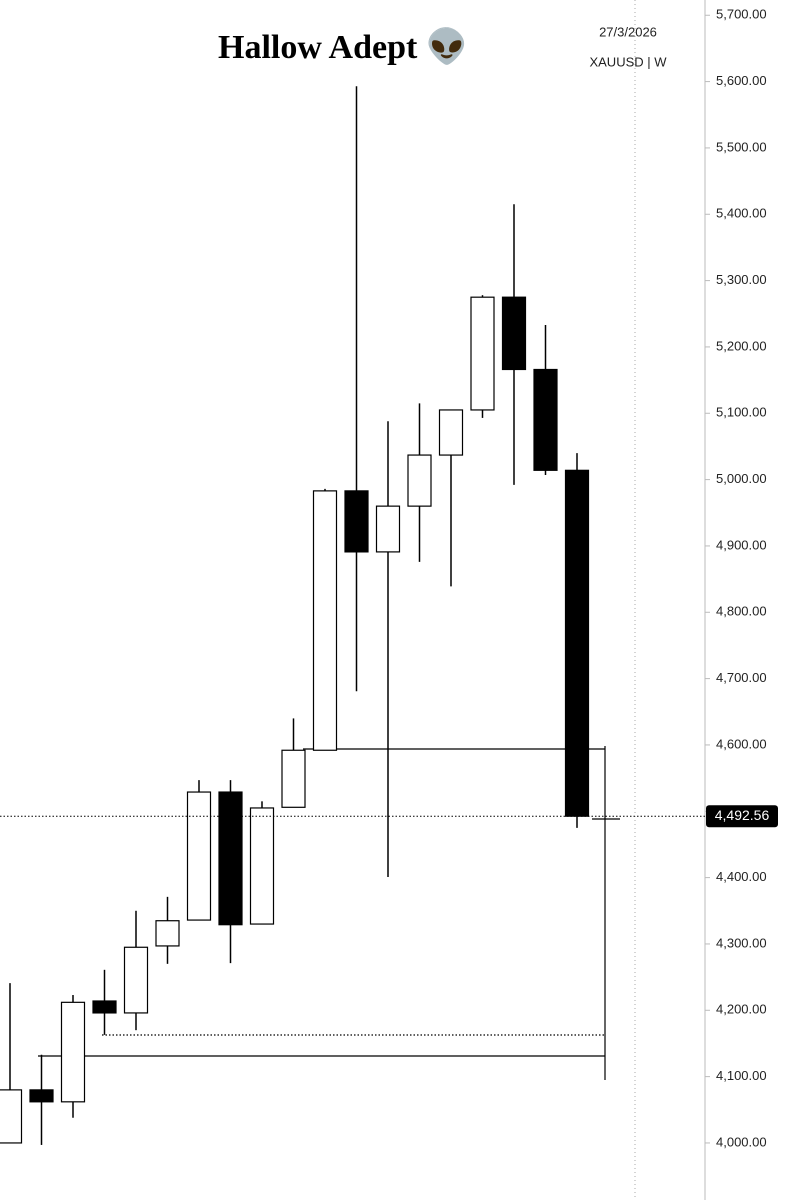 The width and height of the screenshot is (796, 1200). What do you see at coordinates (741, 279) in the screenshot?
I see `y-tick-label: 5,300.00` at bounding box center [741, 279].